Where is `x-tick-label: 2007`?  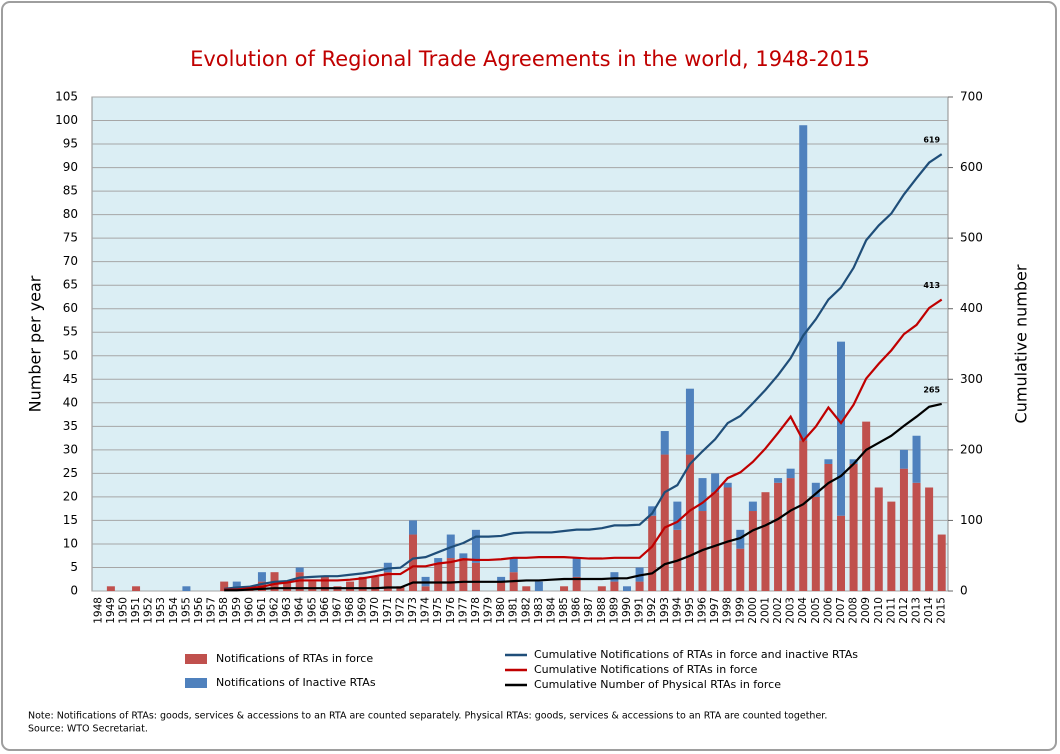 x-tick-label: 2007 is located at coordinates (841, 610).